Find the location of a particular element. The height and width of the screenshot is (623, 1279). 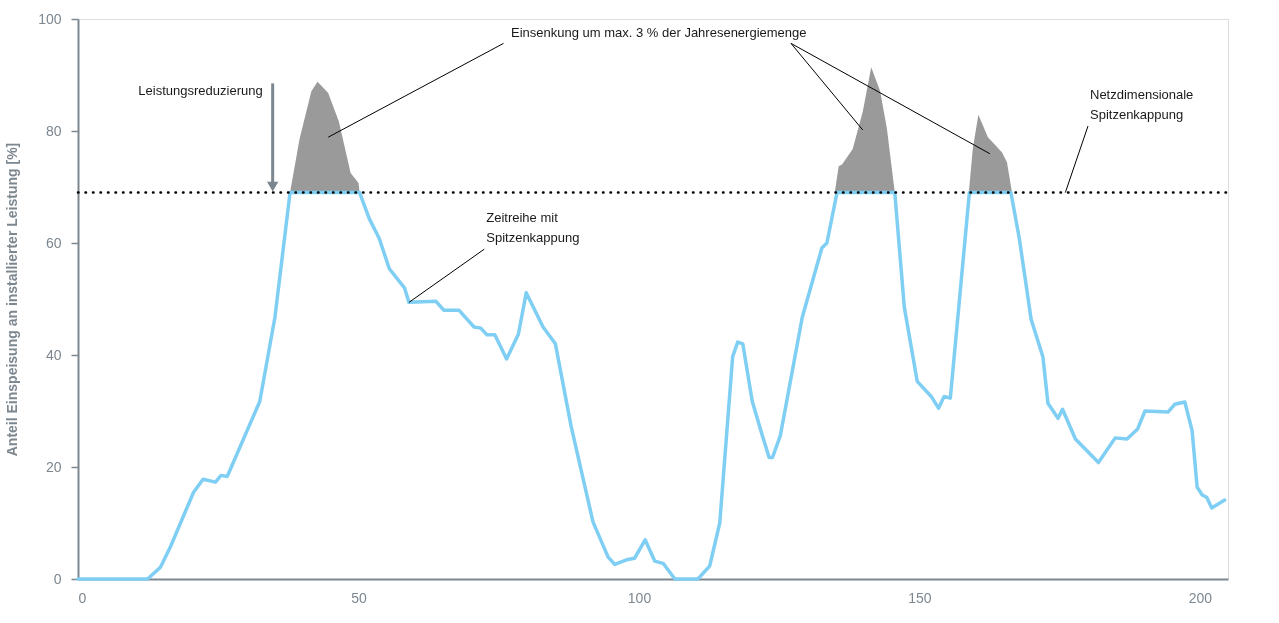

x-tick-label: 150 is located at coordinates (920, 597).